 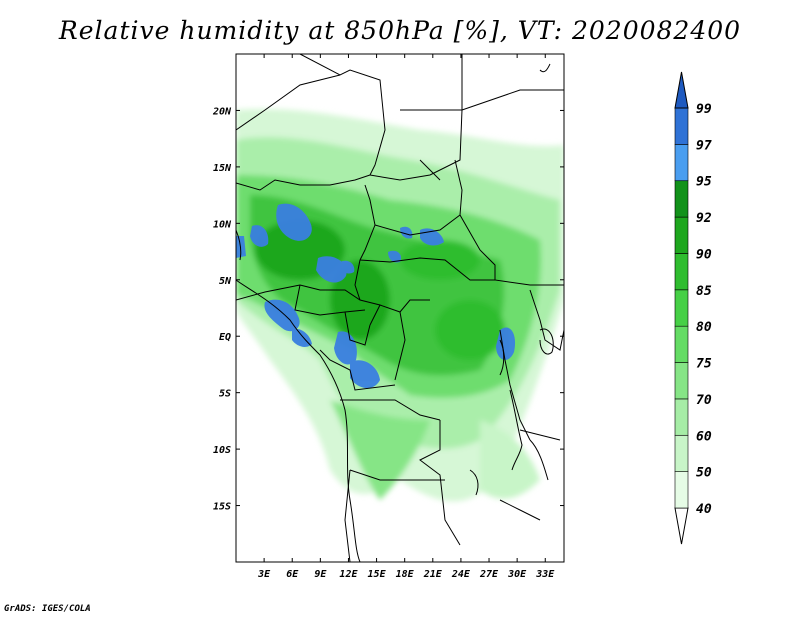 I want to click on lon-label: 3E, so click(x=264, y=574).